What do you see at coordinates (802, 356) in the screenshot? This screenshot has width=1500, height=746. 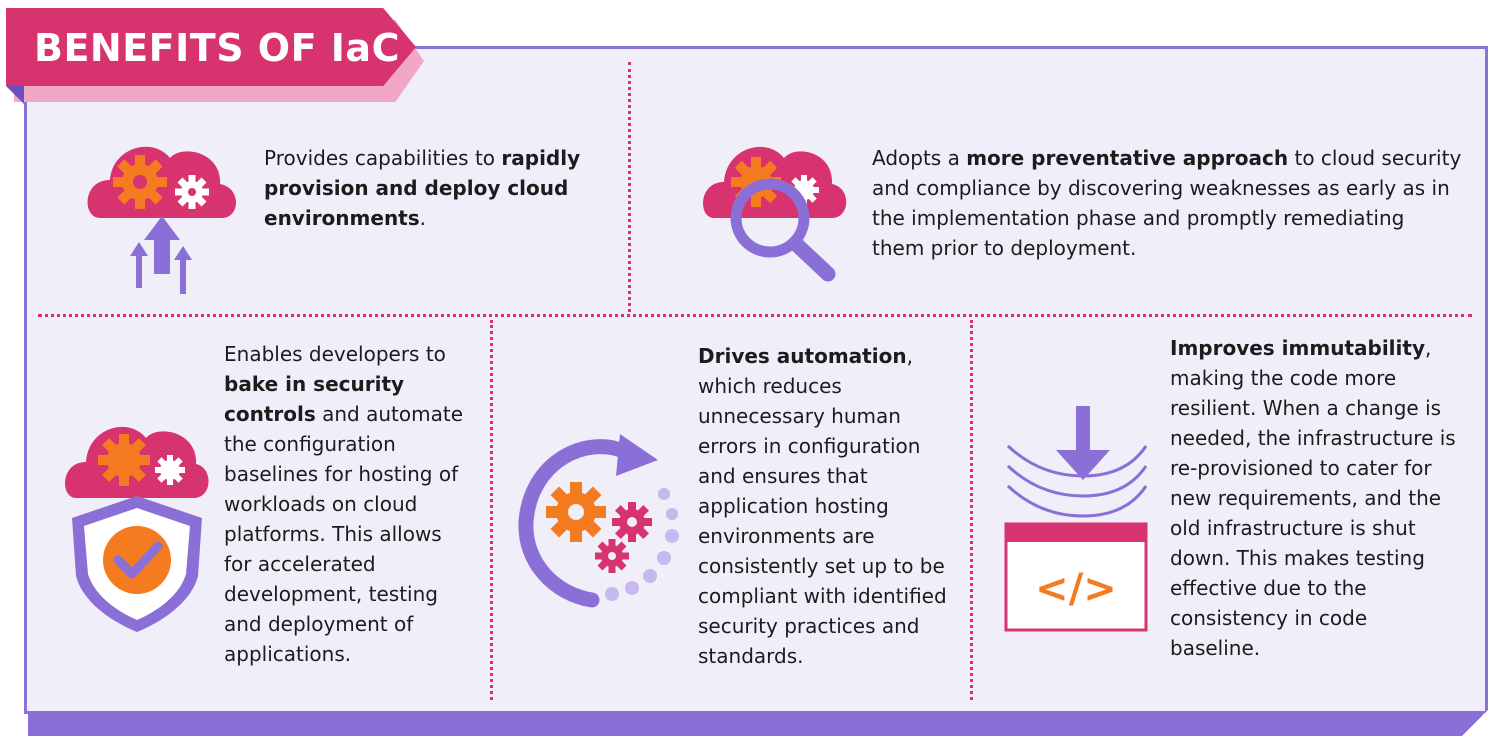 I see `benefit-highlight: Drives automation` at bounding box center [802, 356].